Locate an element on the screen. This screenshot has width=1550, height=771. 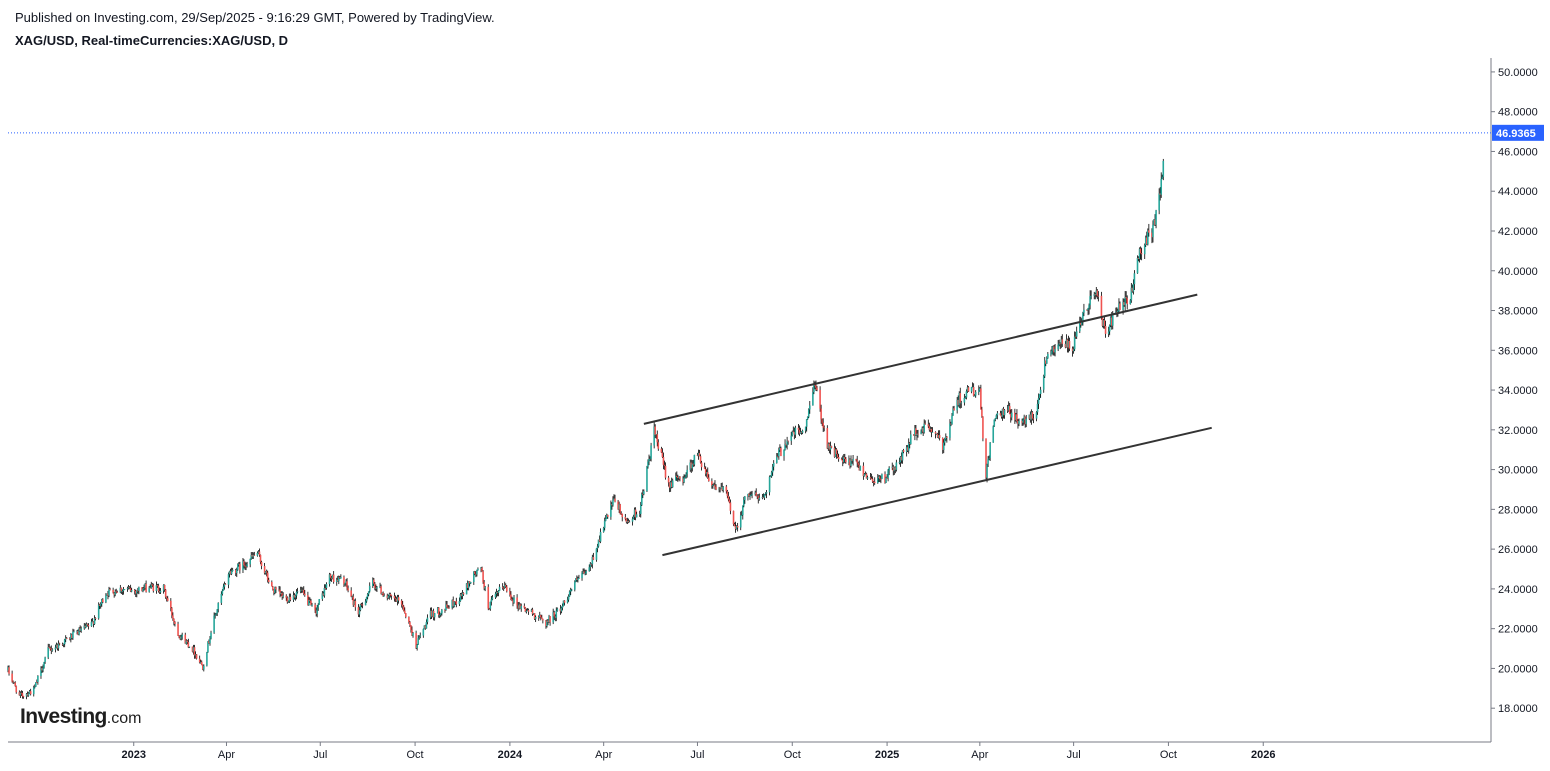
x-tick-label: Jul is located at coordinates (697, 755).